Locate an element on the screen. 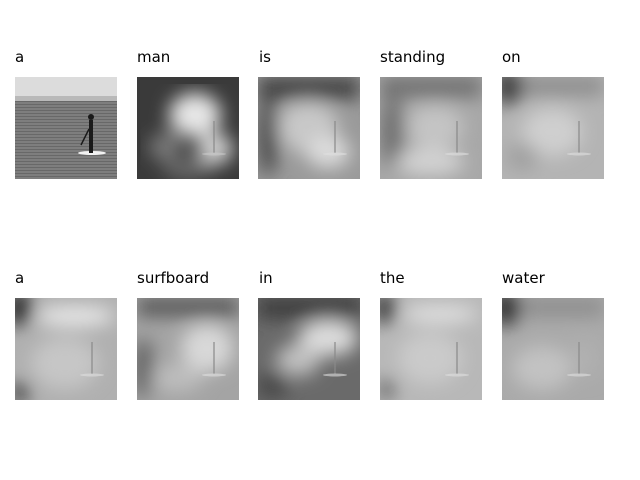  attention-map-standing is located at coordinates (431, 128).